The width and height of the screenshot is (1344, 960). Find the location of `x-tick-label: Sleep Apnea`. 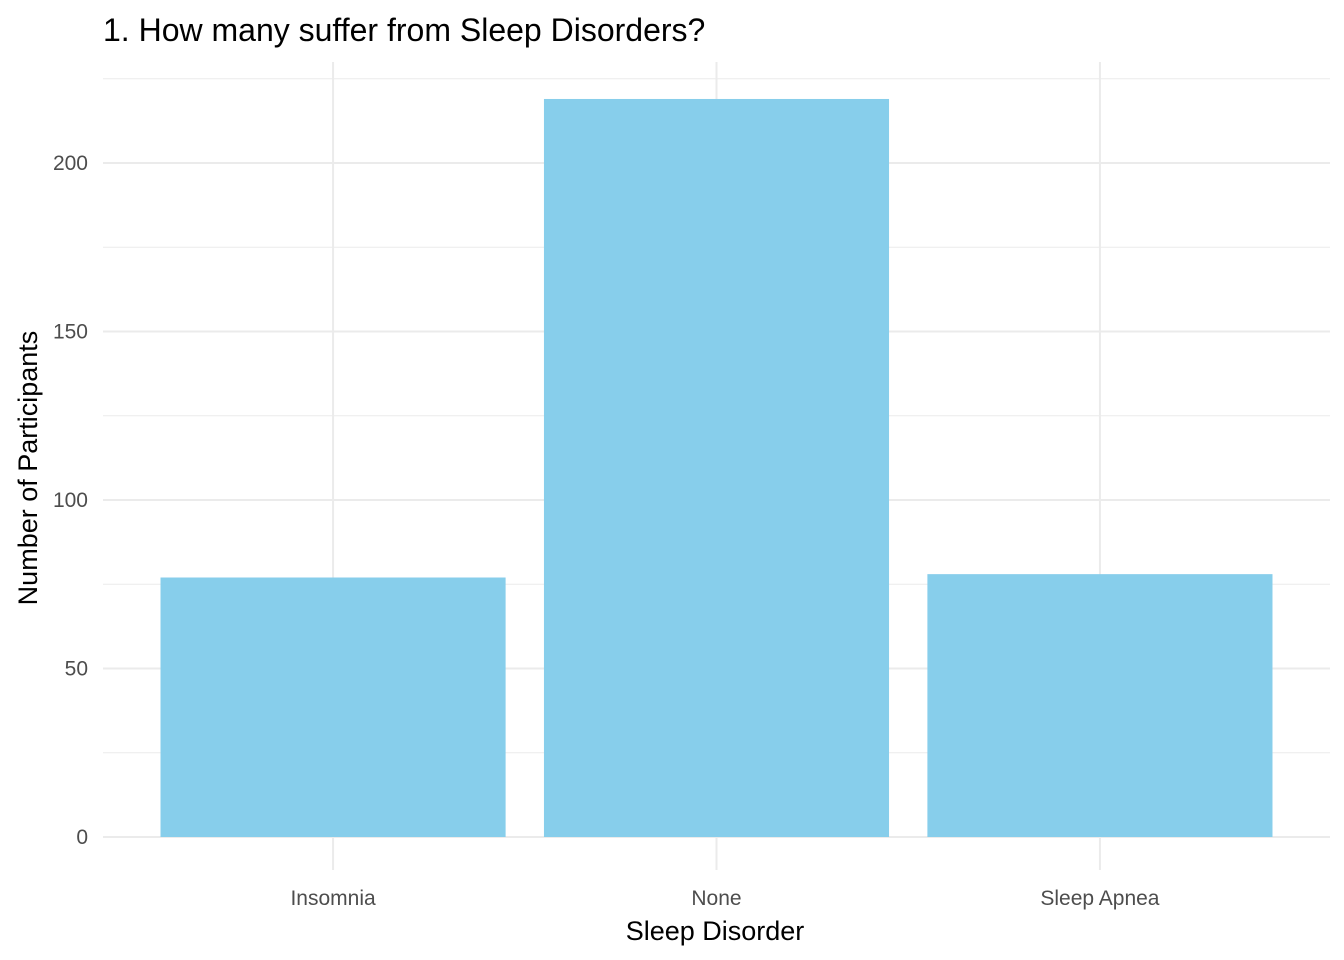

x-tick-label: Sleep Apnea is located at coordinates (1099, 898).